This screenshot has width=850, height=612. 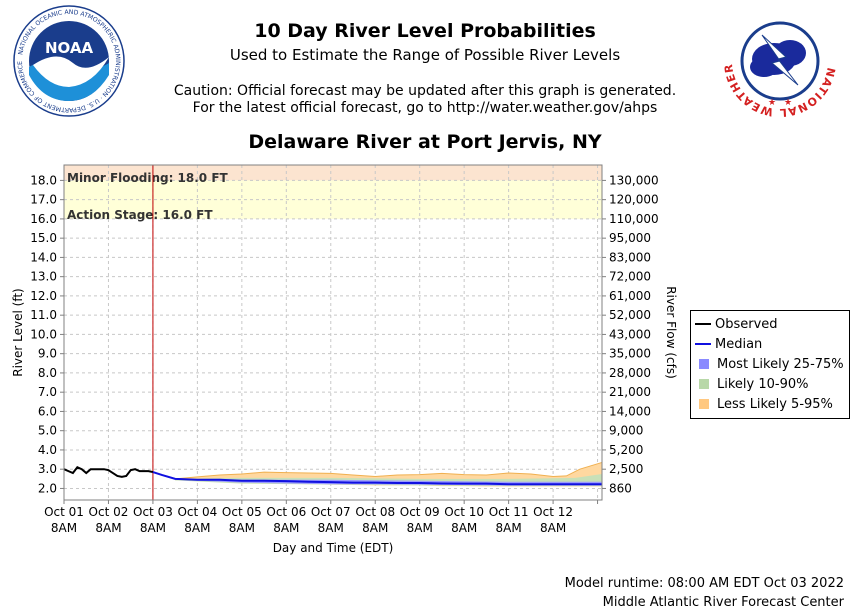 I want to click on y2-tick-label: 2,500, so click(x=626, y=469).